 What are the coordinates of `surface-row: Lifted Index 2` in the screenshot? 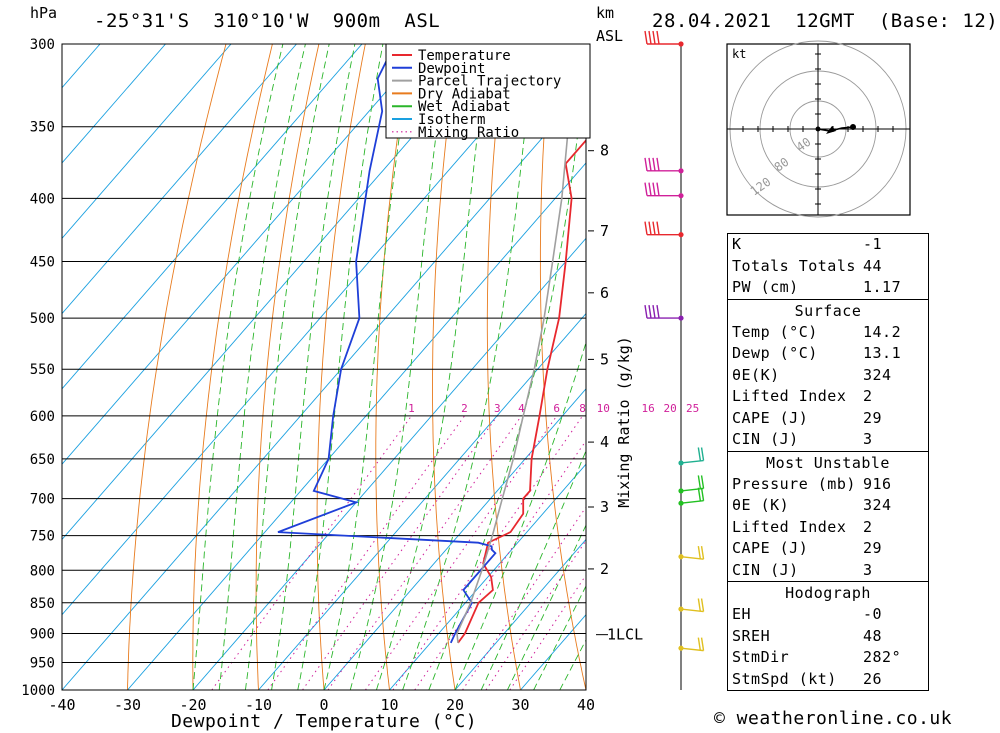 It's located at (828, 397).